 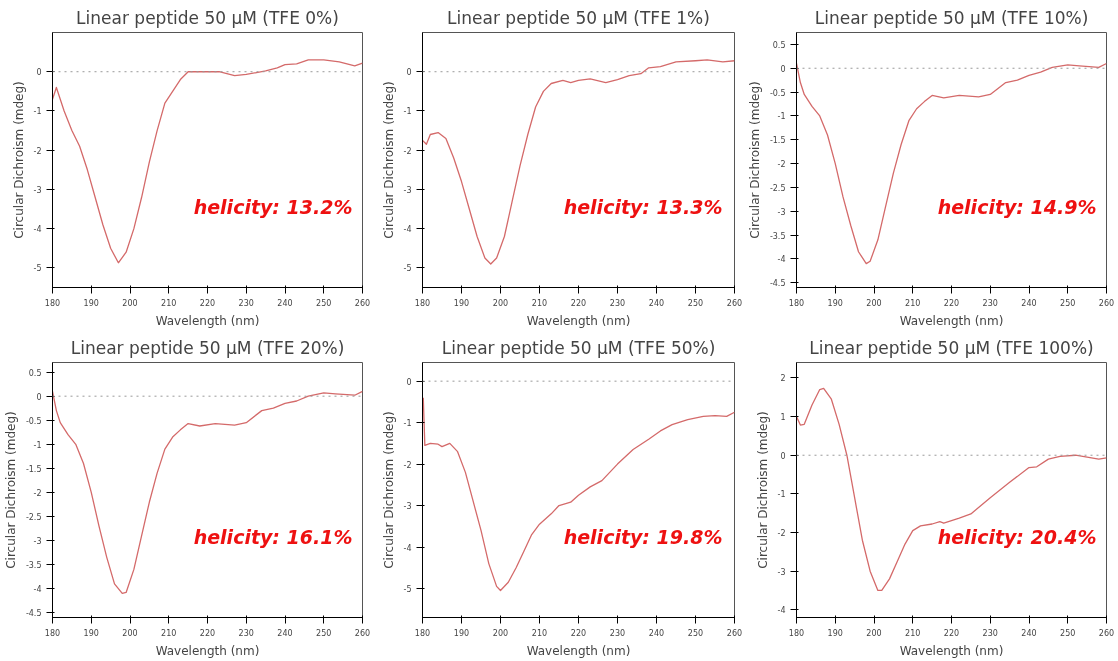 I want to click on chart-title: Linear peptide 50 µM (TFE 50%), so click(x=578, y=347).